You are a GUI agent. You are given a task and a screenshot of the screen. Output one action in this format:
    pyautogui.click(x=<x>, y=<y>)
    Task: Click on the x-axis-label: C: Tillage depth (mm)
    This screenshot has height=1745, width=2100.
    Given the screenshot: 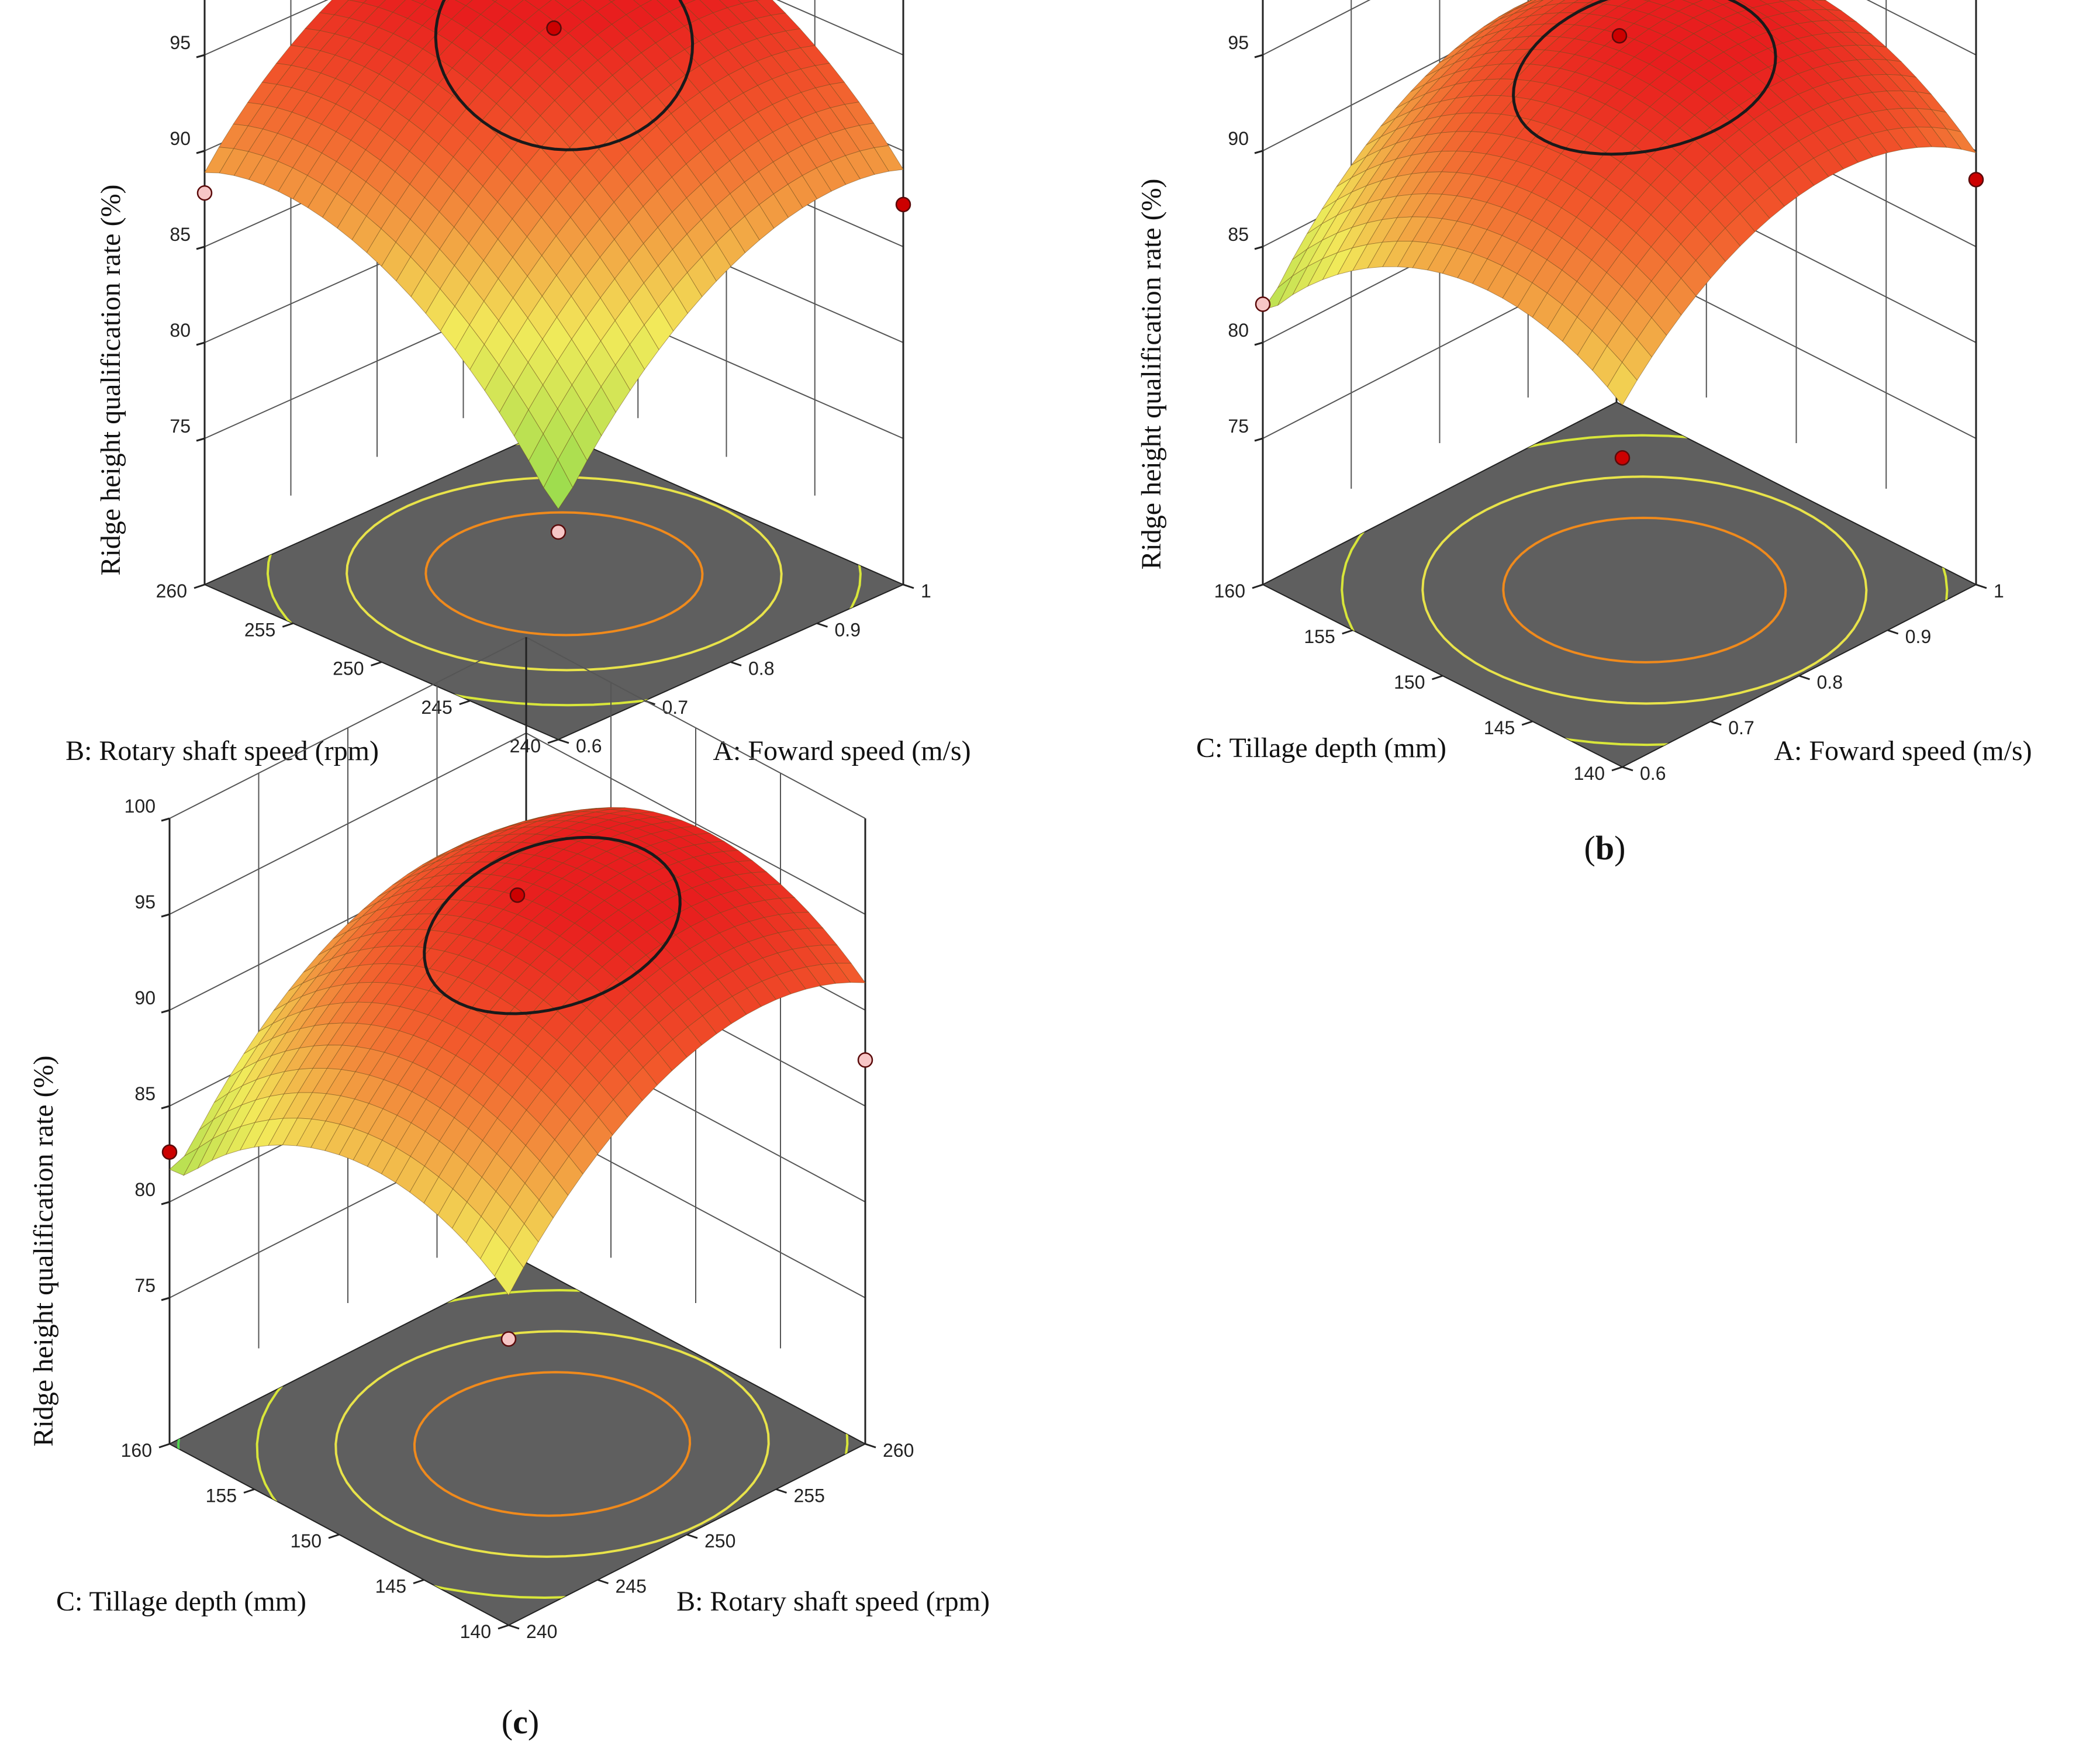 What is the action you would take?
    pyautogui.click(x=1321, y=747)
    